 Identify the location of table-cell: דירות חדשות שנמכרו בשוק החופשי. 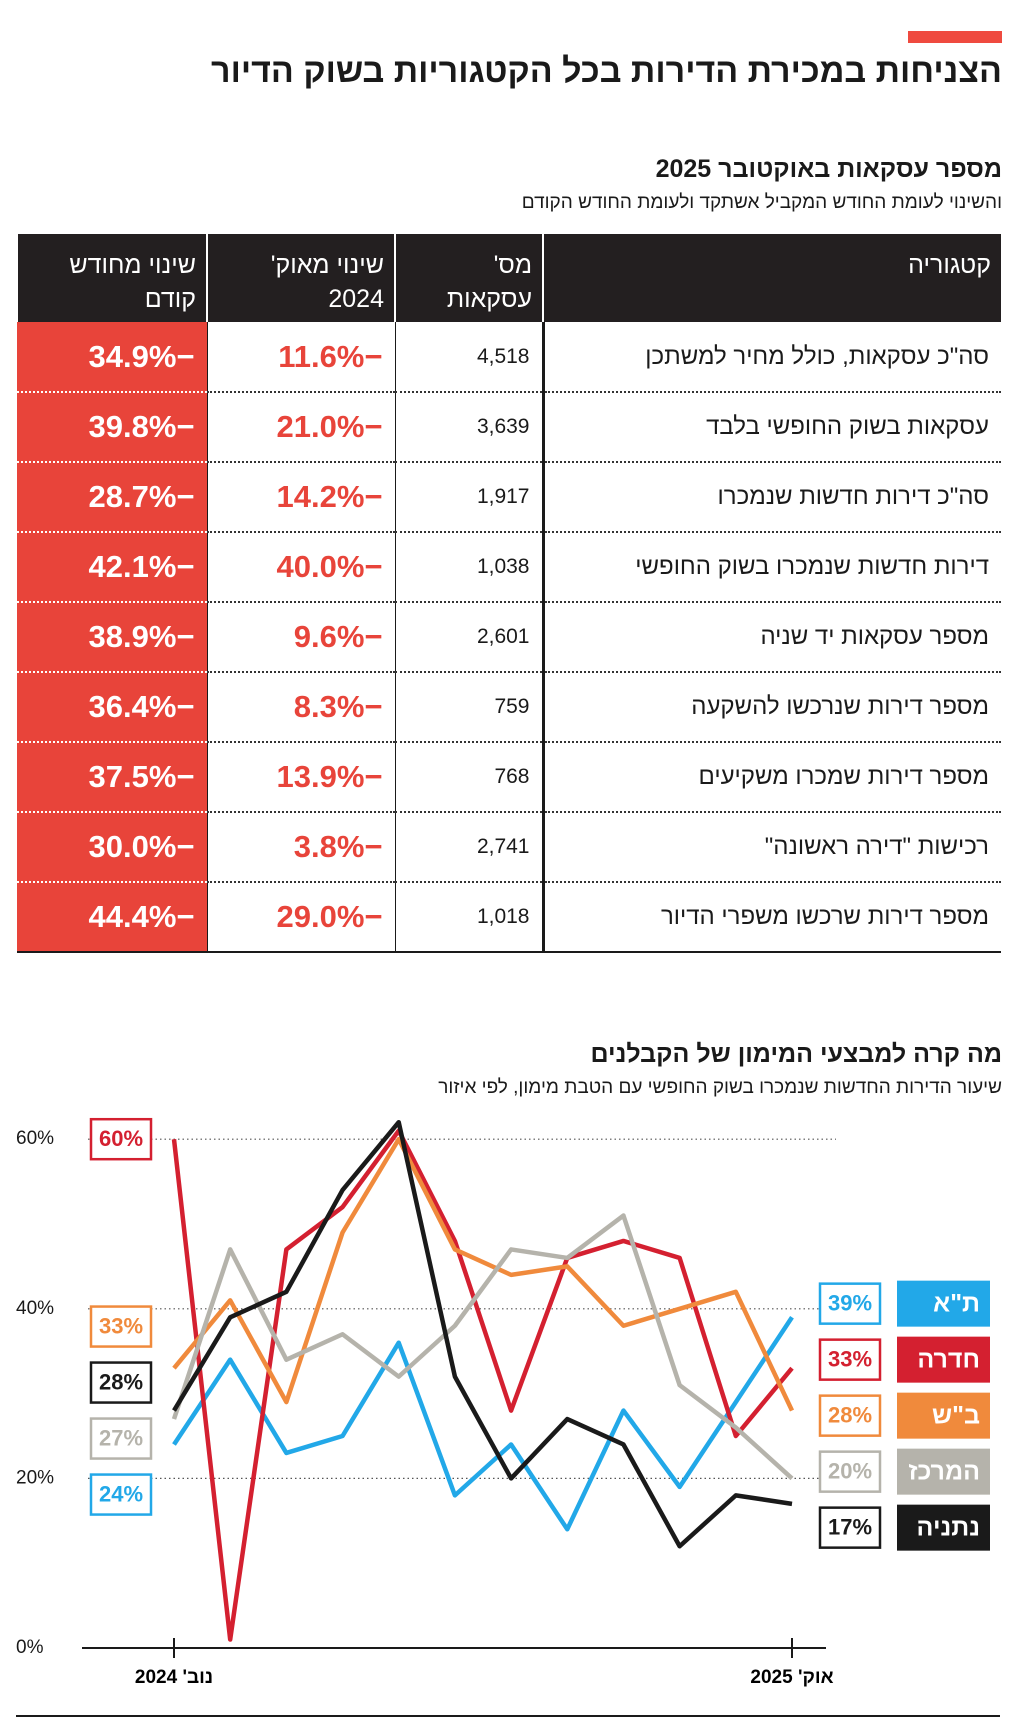
(771, 567).